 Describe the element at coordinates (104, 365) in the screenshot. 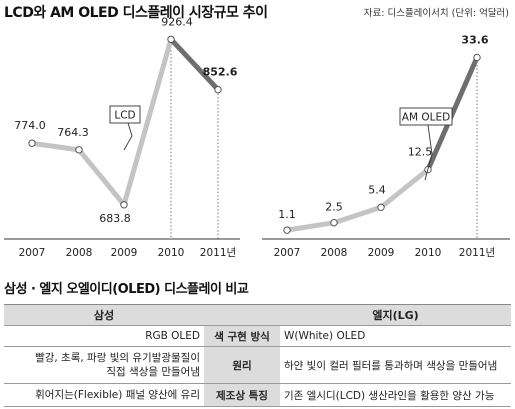

I see `samsung-cell: 빨강, 초록, 파랑 빛의 유기발광물질이 직접 색상을 만들어냄` at that location.